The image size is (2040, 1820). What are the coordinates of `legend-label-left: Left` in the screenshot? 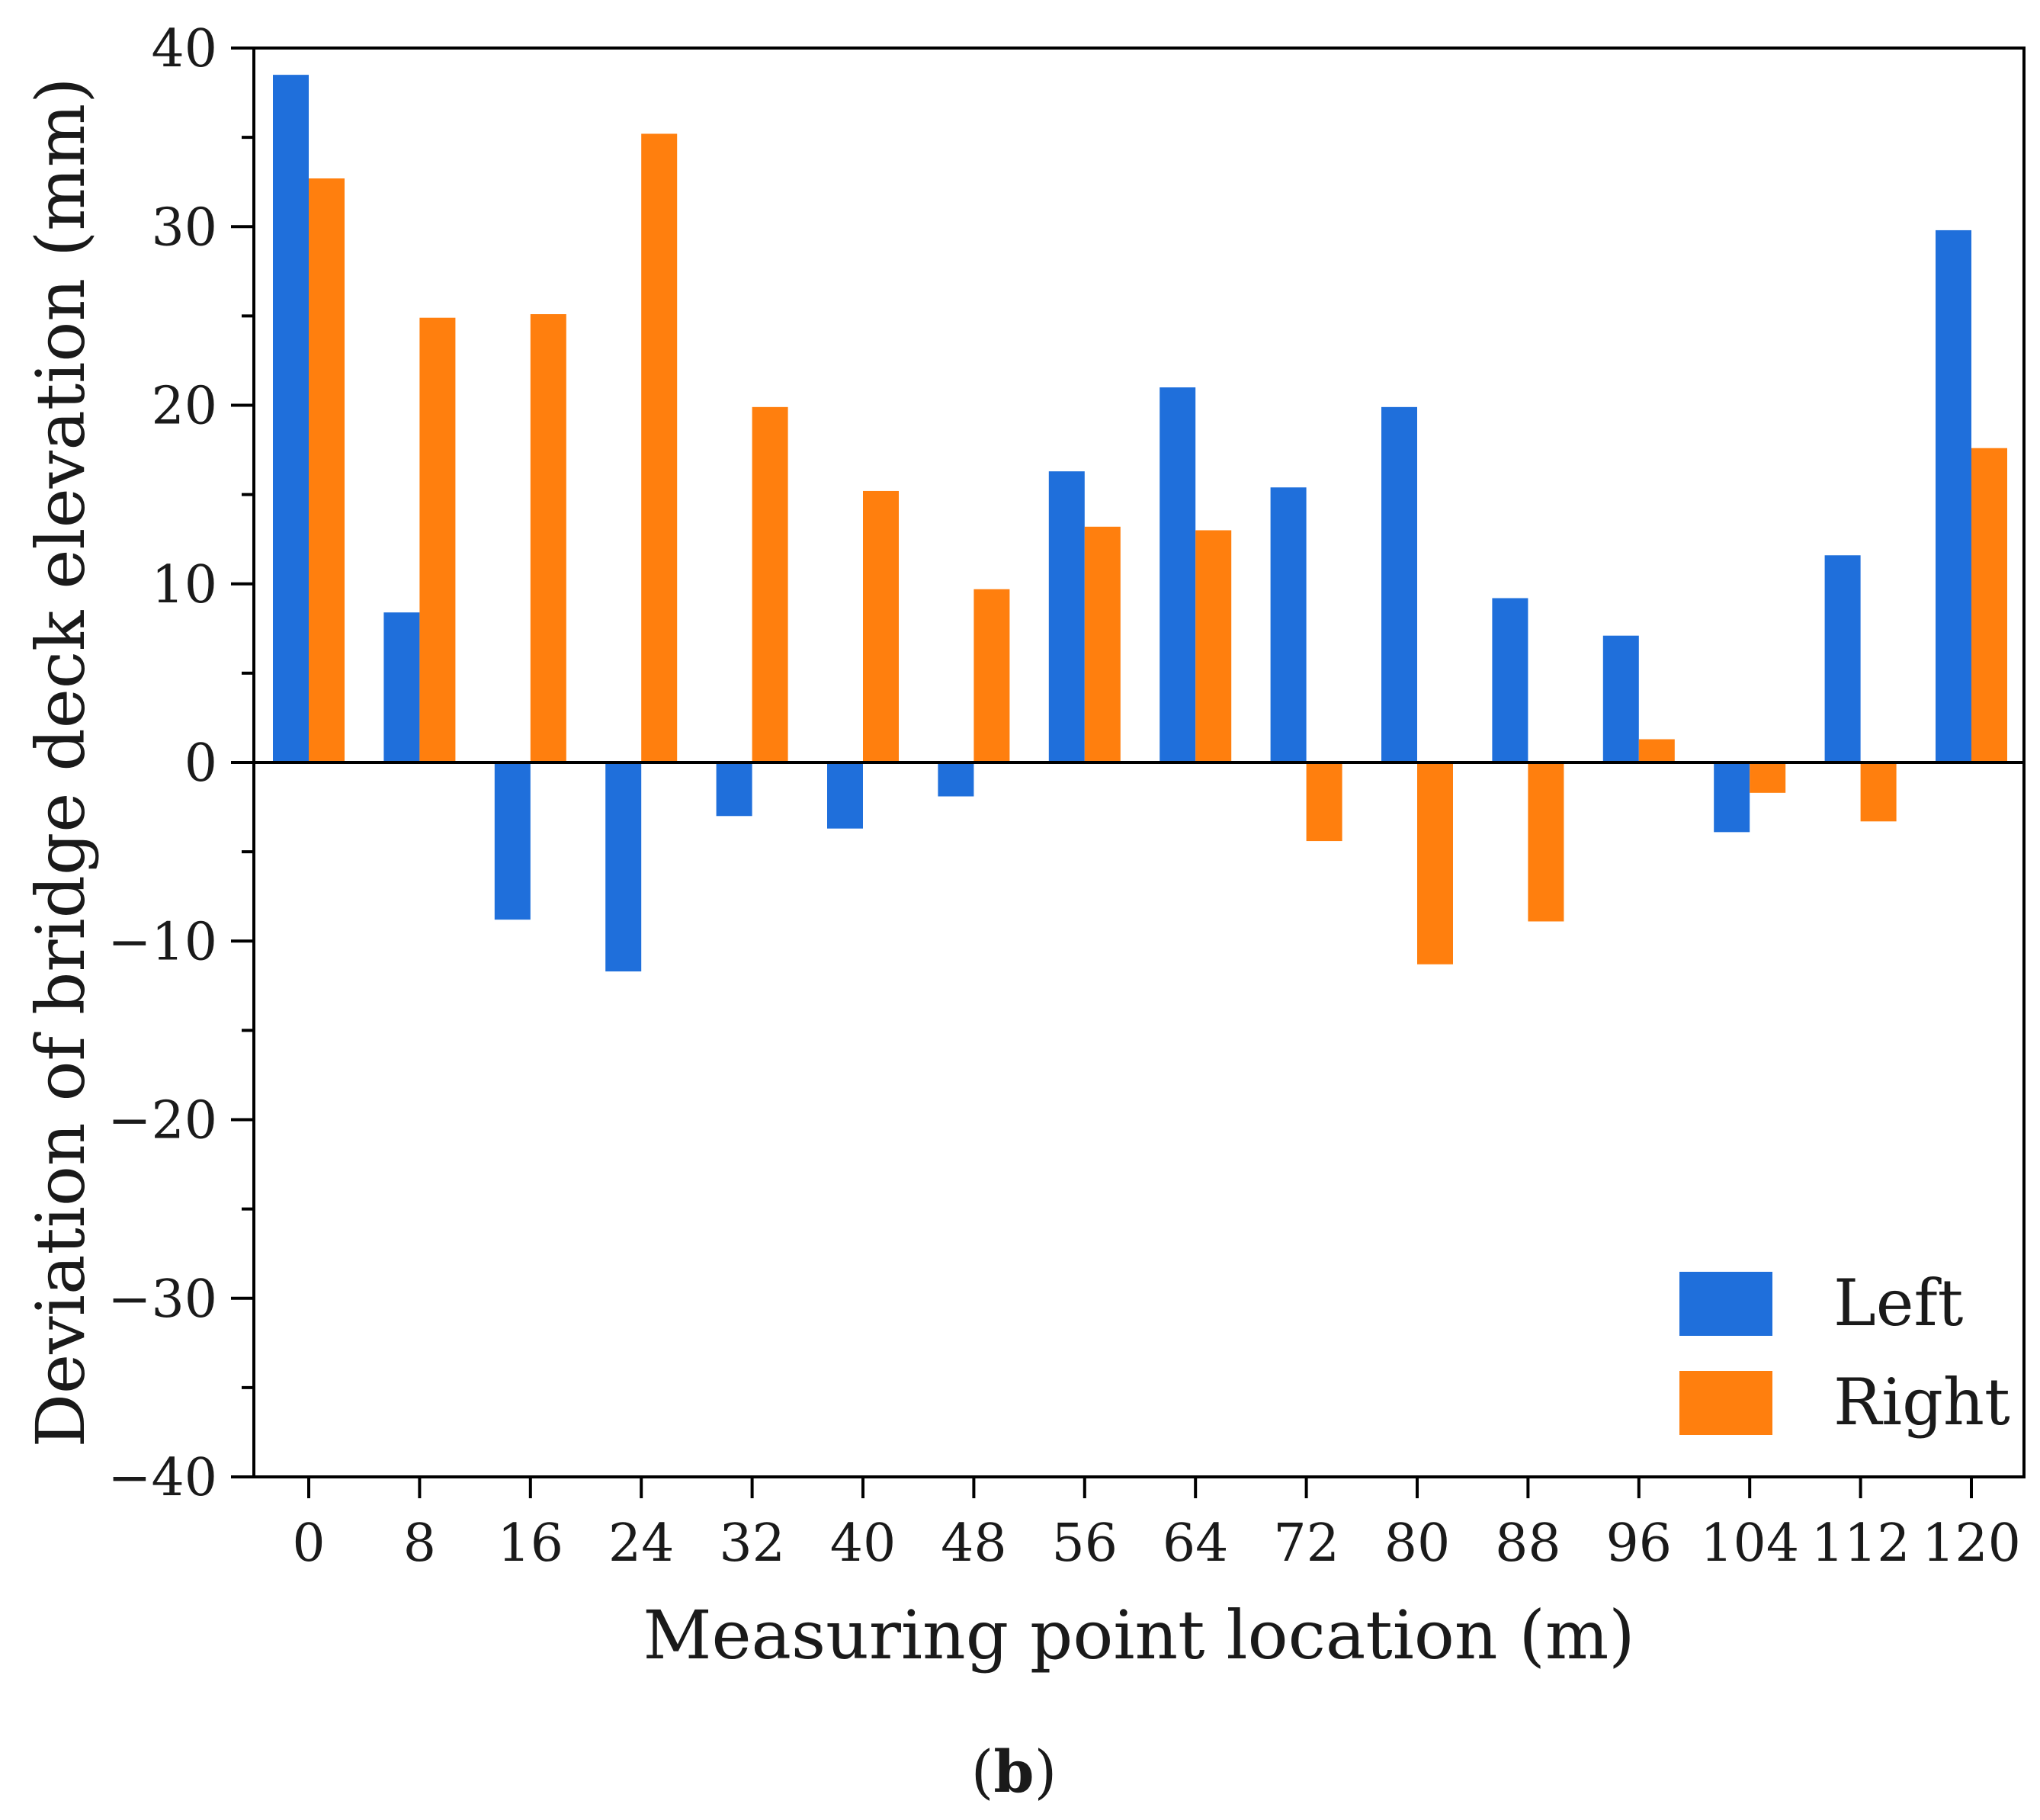 It's located at (1898, 1303).